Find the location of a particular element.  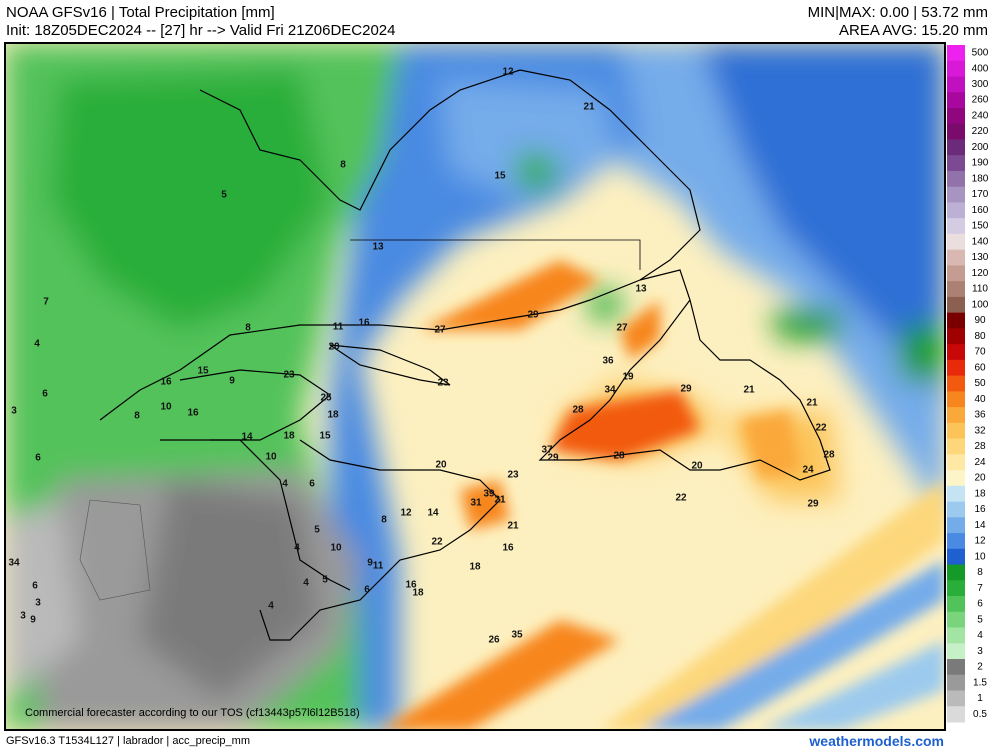

colorbar-label: 1.5 is located at coordinates (980, 682).